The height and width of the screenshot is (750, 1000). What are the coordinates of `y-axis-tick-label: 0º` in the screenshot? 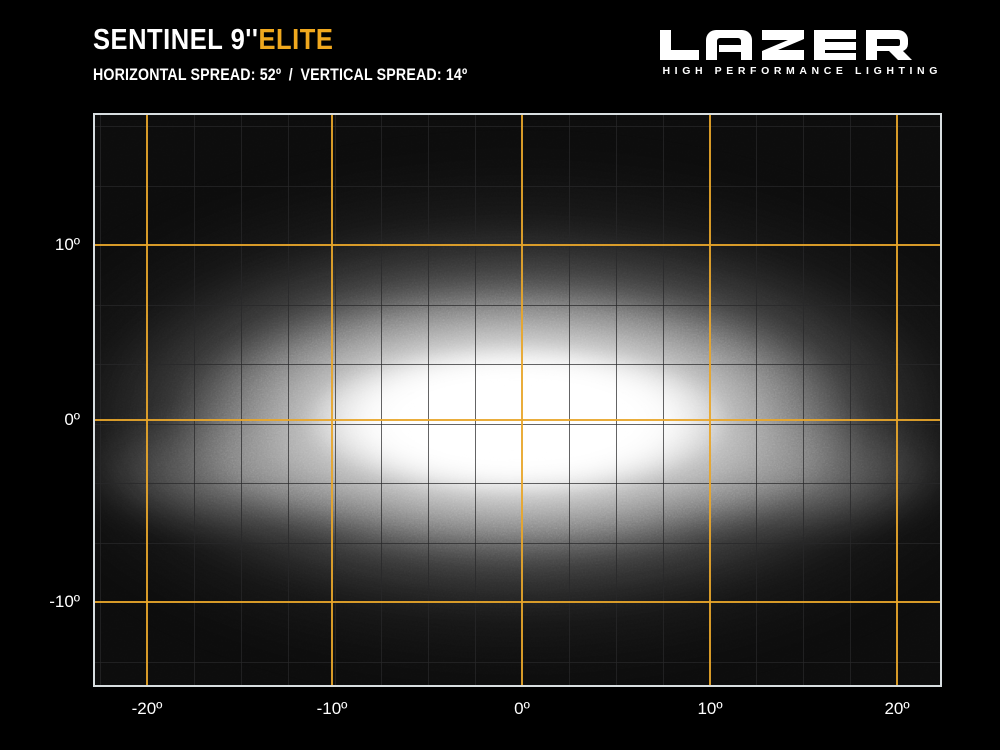 It's located at (72, 419).